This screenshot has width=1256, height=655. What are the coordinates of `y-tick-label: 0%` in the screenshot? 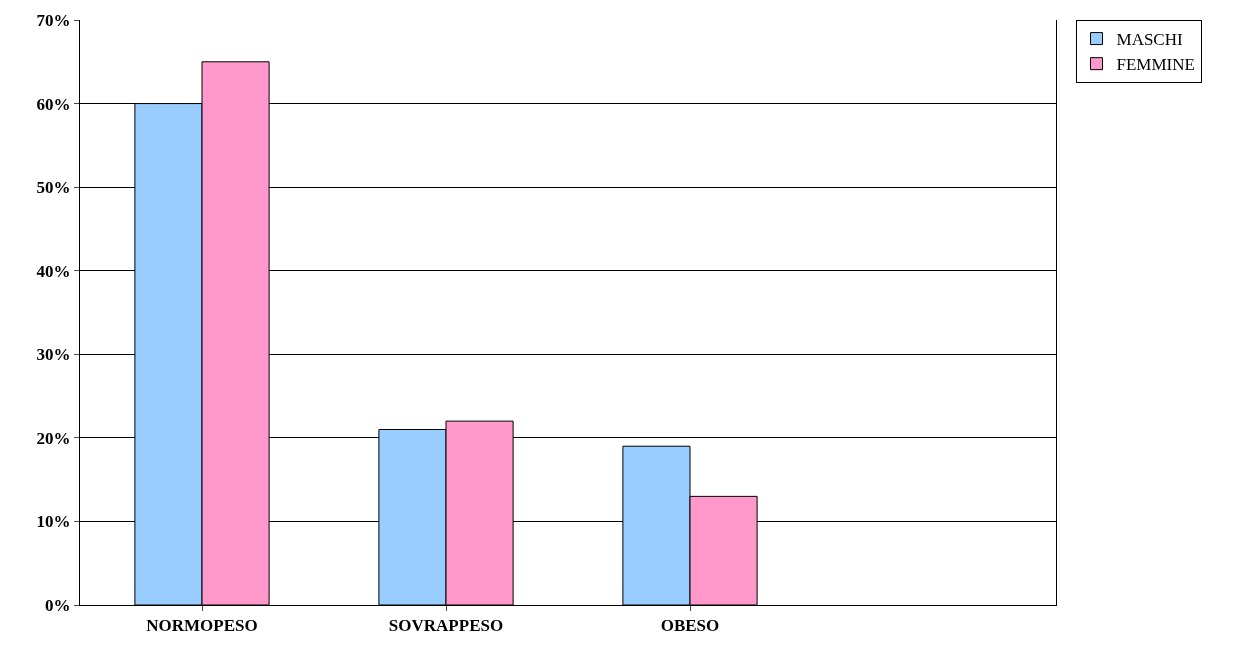 It's located at (58, 605).